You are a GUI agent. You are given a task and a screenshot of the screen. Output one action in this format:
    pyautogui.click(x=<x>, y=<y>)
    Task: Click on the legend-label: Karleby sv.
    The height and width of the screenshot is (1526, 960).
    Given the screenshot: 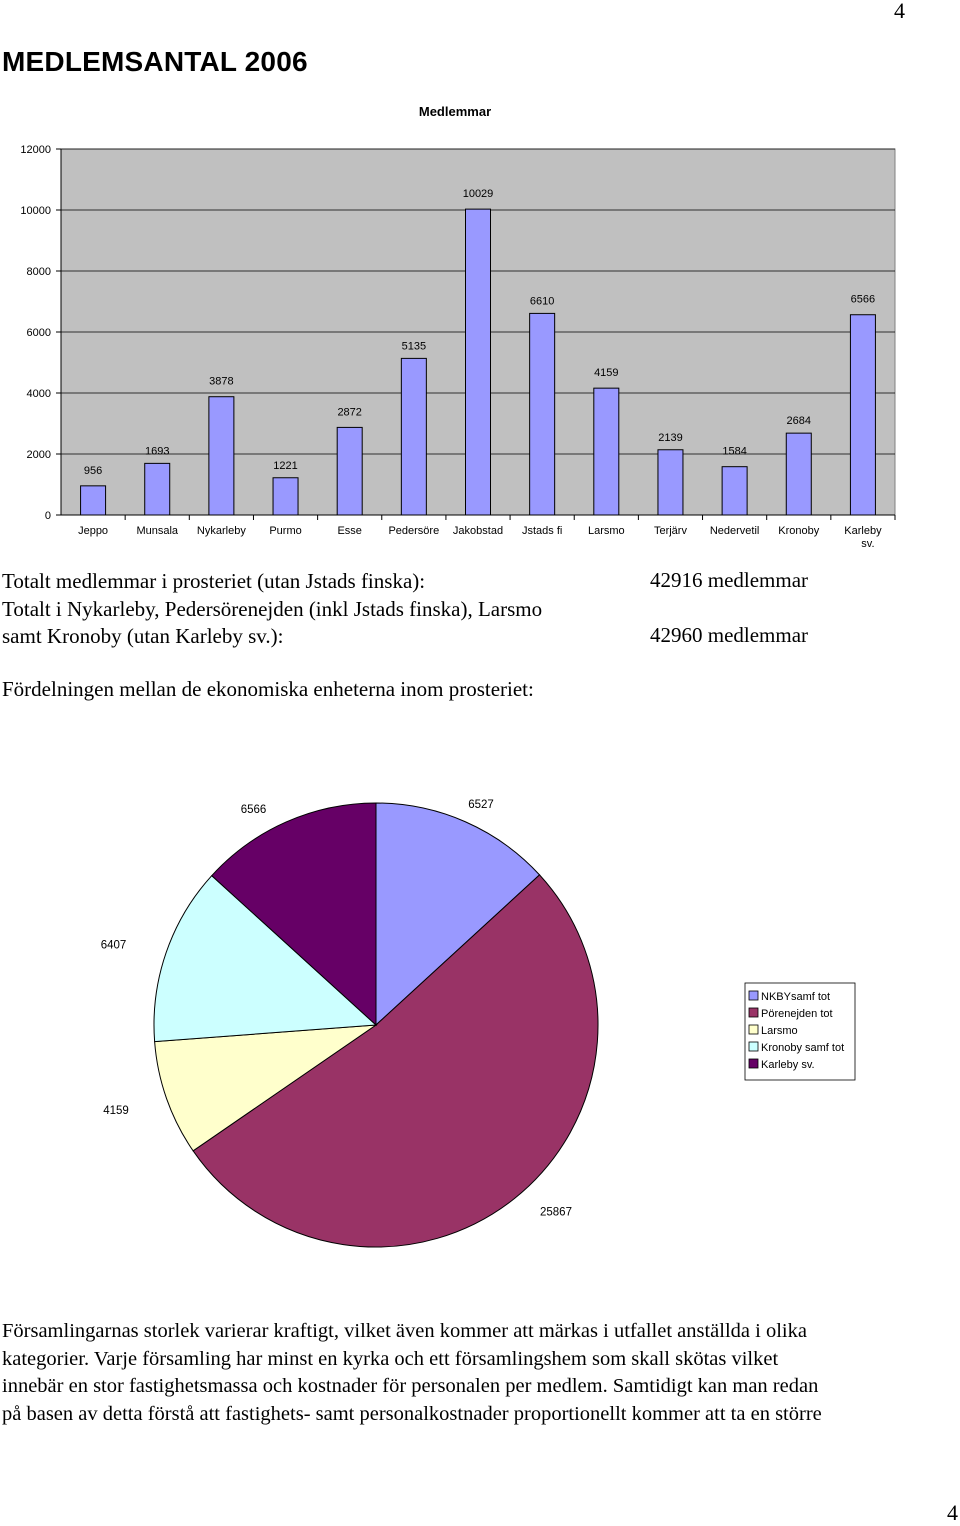 What is the action you would take?
    pyautogui.click(x=788, y=1065)
    